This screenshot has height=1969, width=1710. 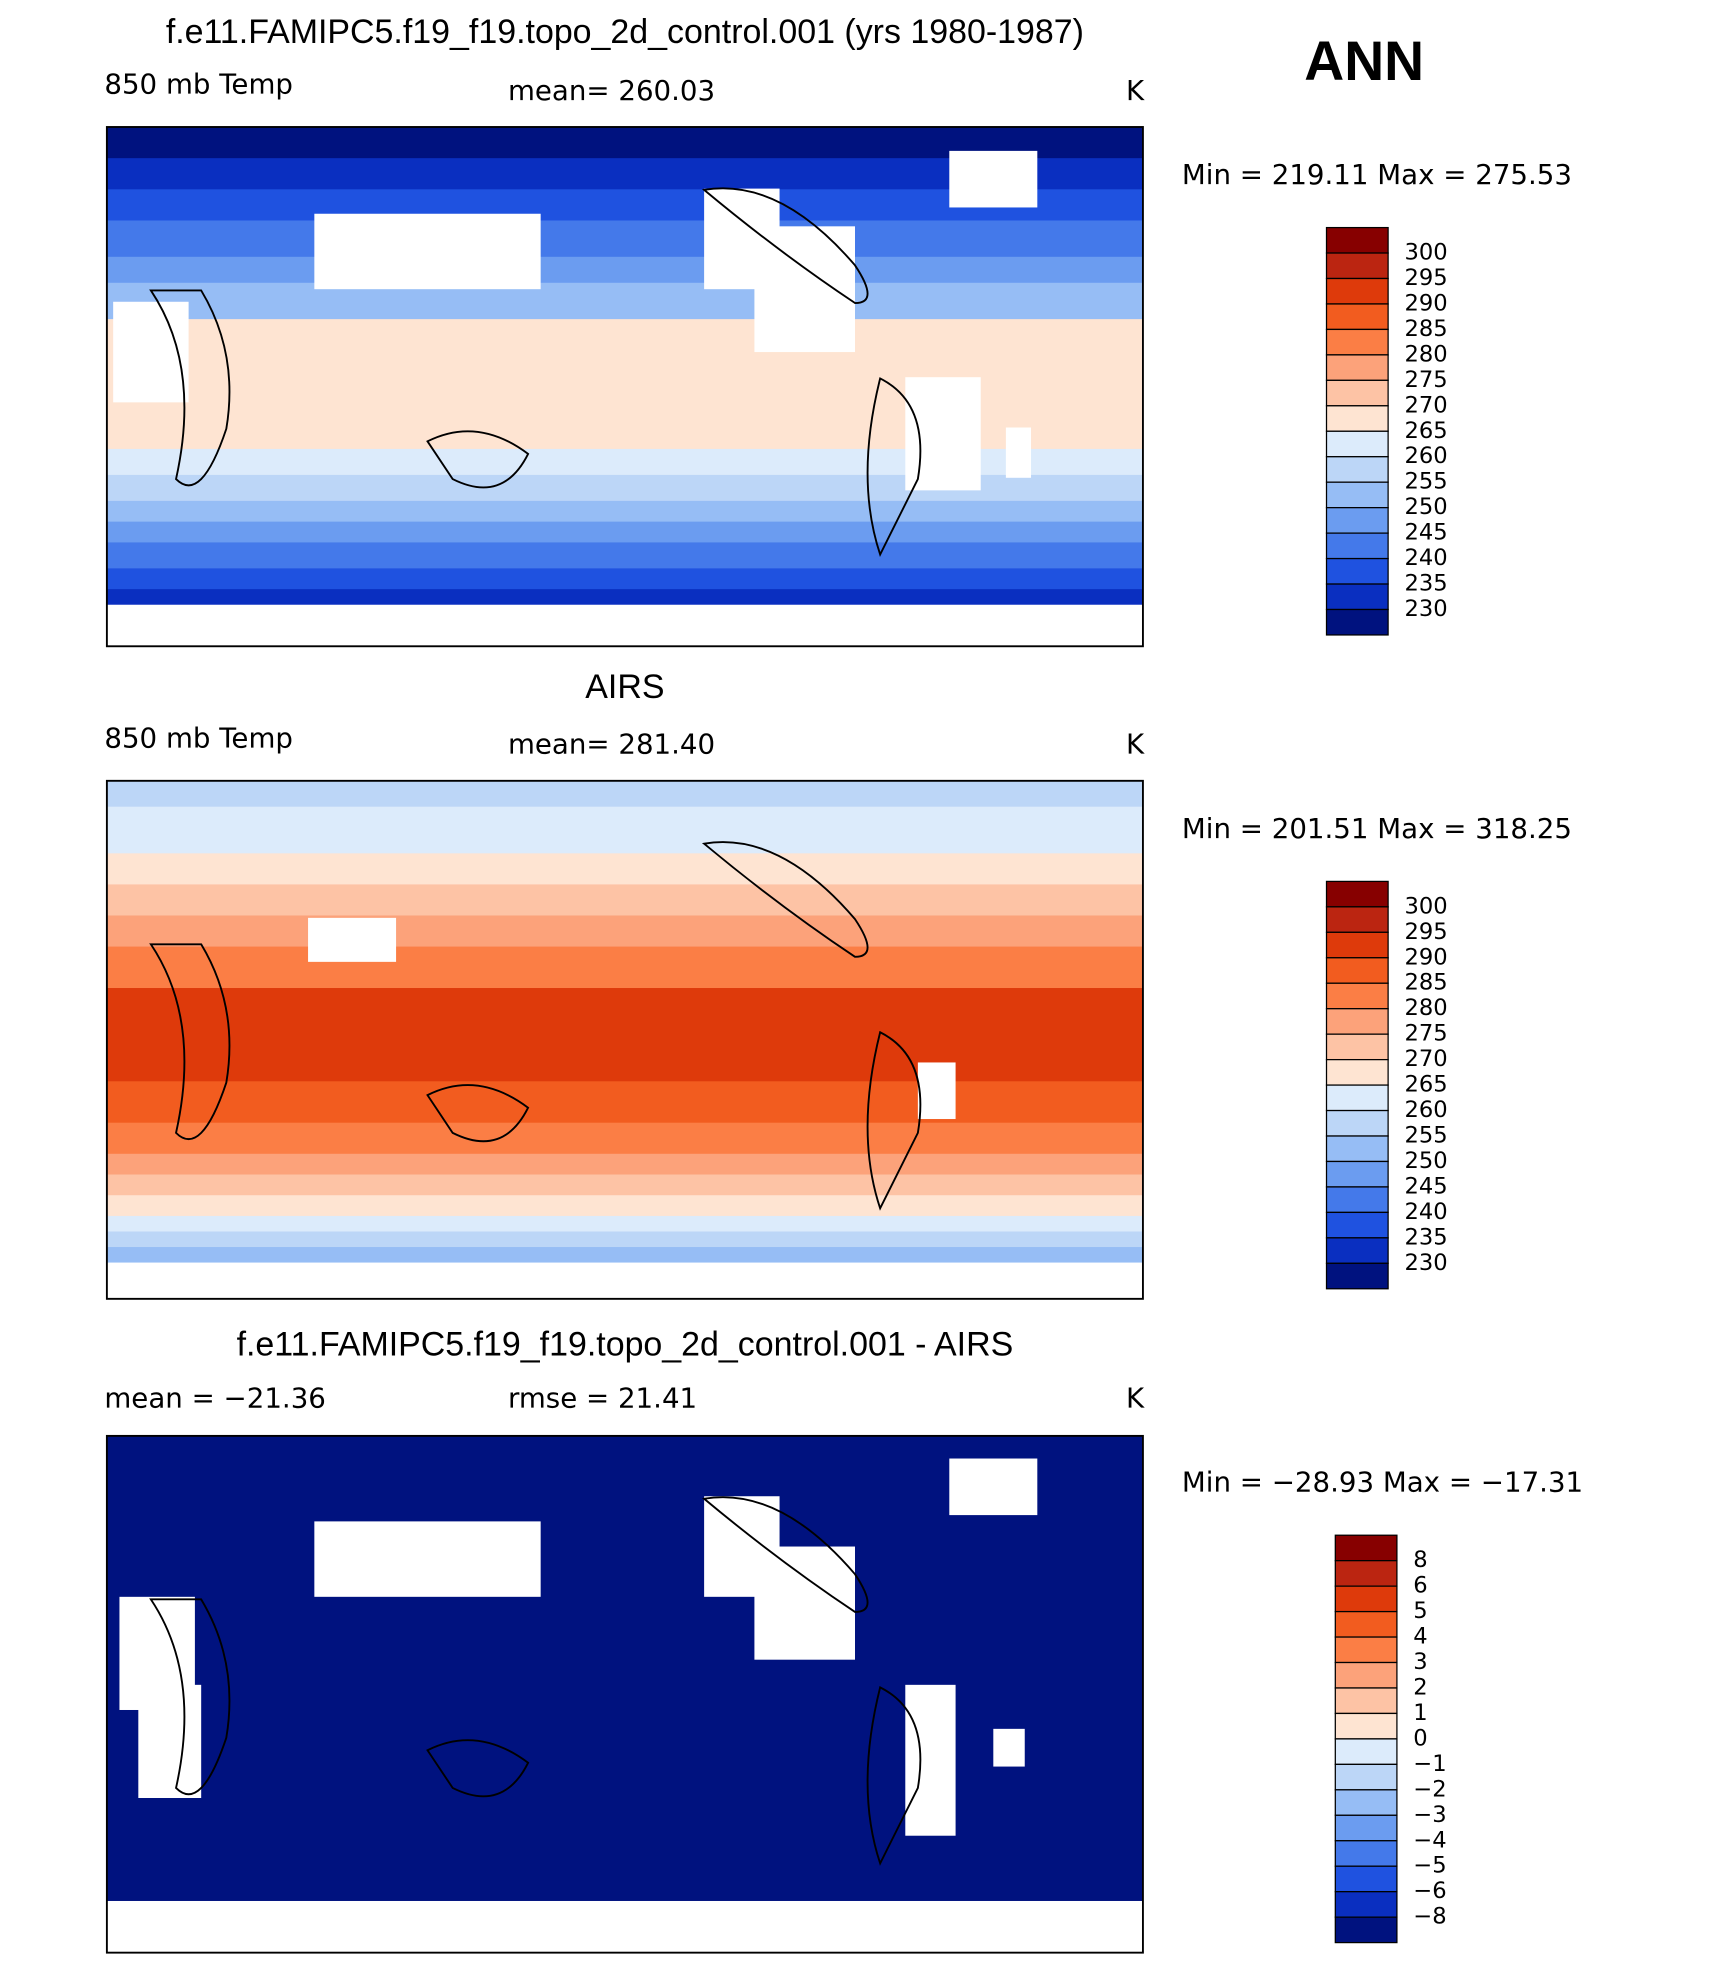 What do you see at coordinates (624, 687) in the screenshot?
I see `panel-title: AIRS` at bounding box center [624, 687].